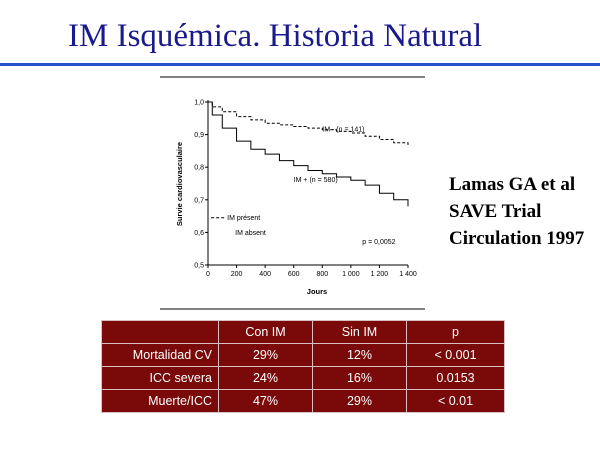 The height and width of the screenshot is (450, 600). Describe the element at coordinates (512, 184) in the screenshot. I see `citation-authors: Lamas GA et al` at that location.